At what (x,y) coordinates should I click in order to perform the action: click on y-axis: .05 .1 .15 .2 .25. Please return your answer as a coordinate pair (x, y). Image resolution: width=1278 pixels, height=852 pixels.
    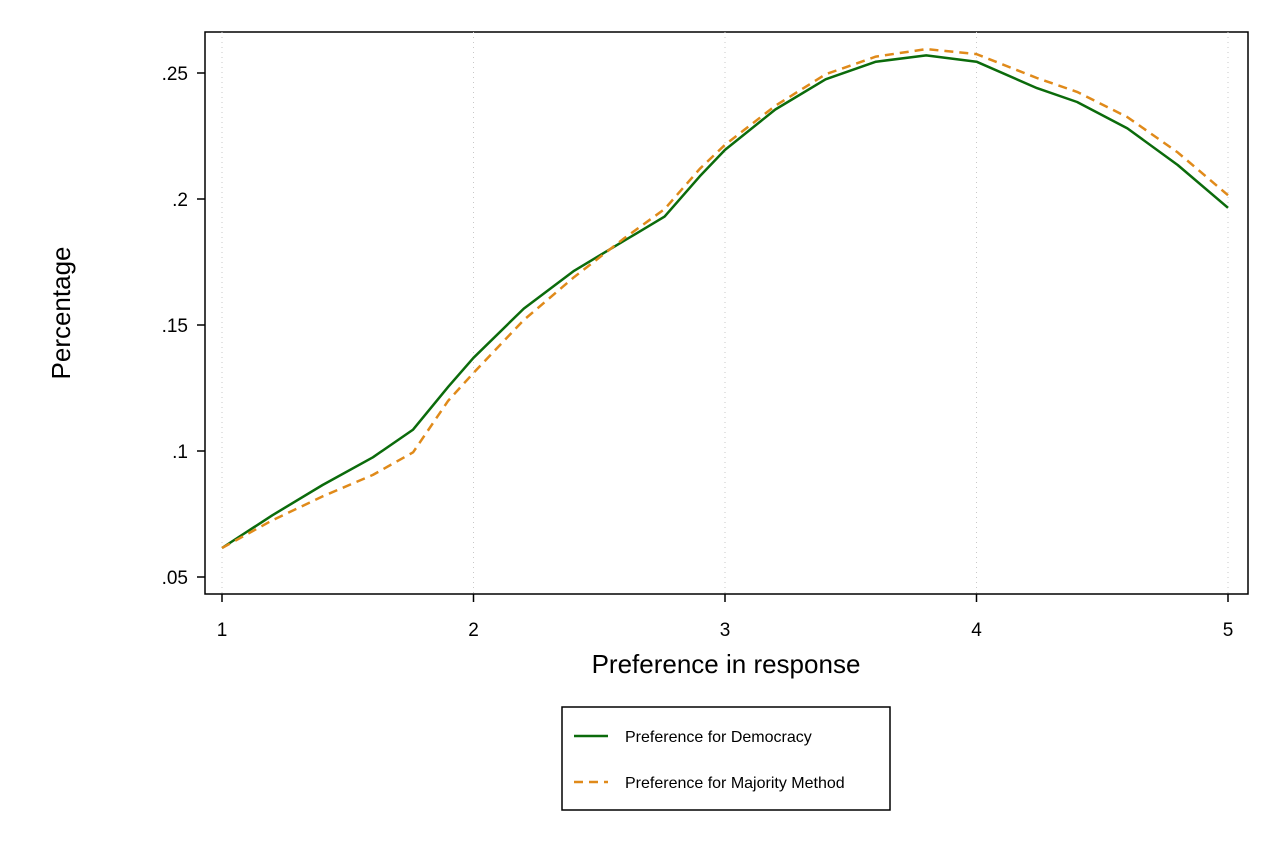
    Looking at the image, I should click on (183, 326).